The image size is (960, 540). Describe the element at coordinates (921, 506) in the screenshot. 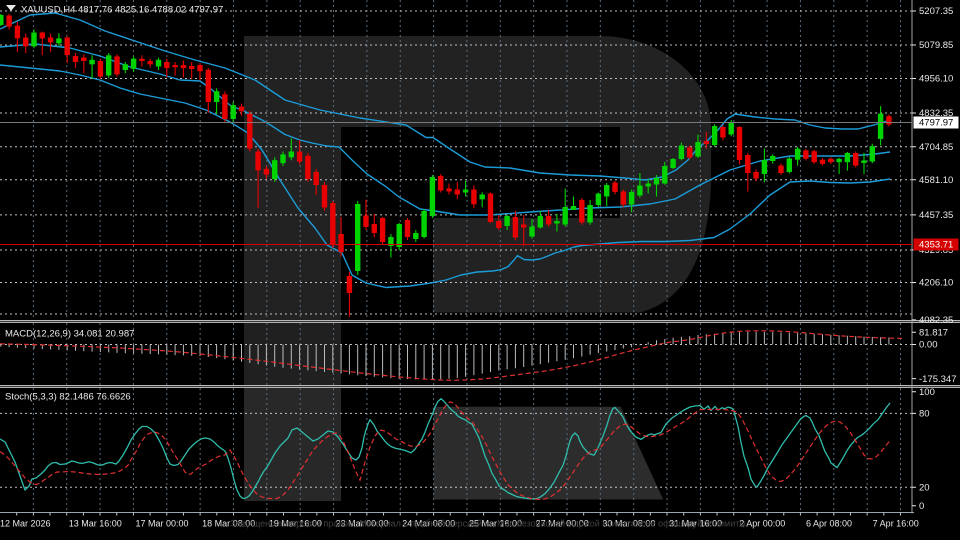

I see `svg-text: 0` at that location.